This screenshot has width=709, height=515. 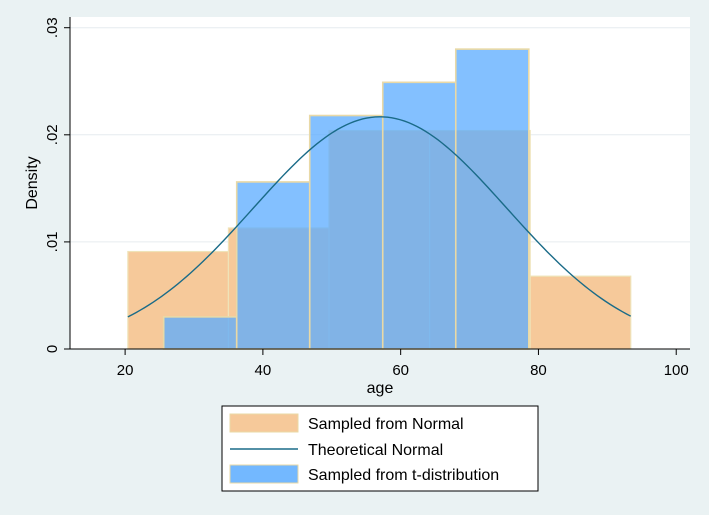 What do you see at coordinates (400, 370) in the screenshot?
I see `x-tick-label-2: 60` at bounding box center [400, 370].